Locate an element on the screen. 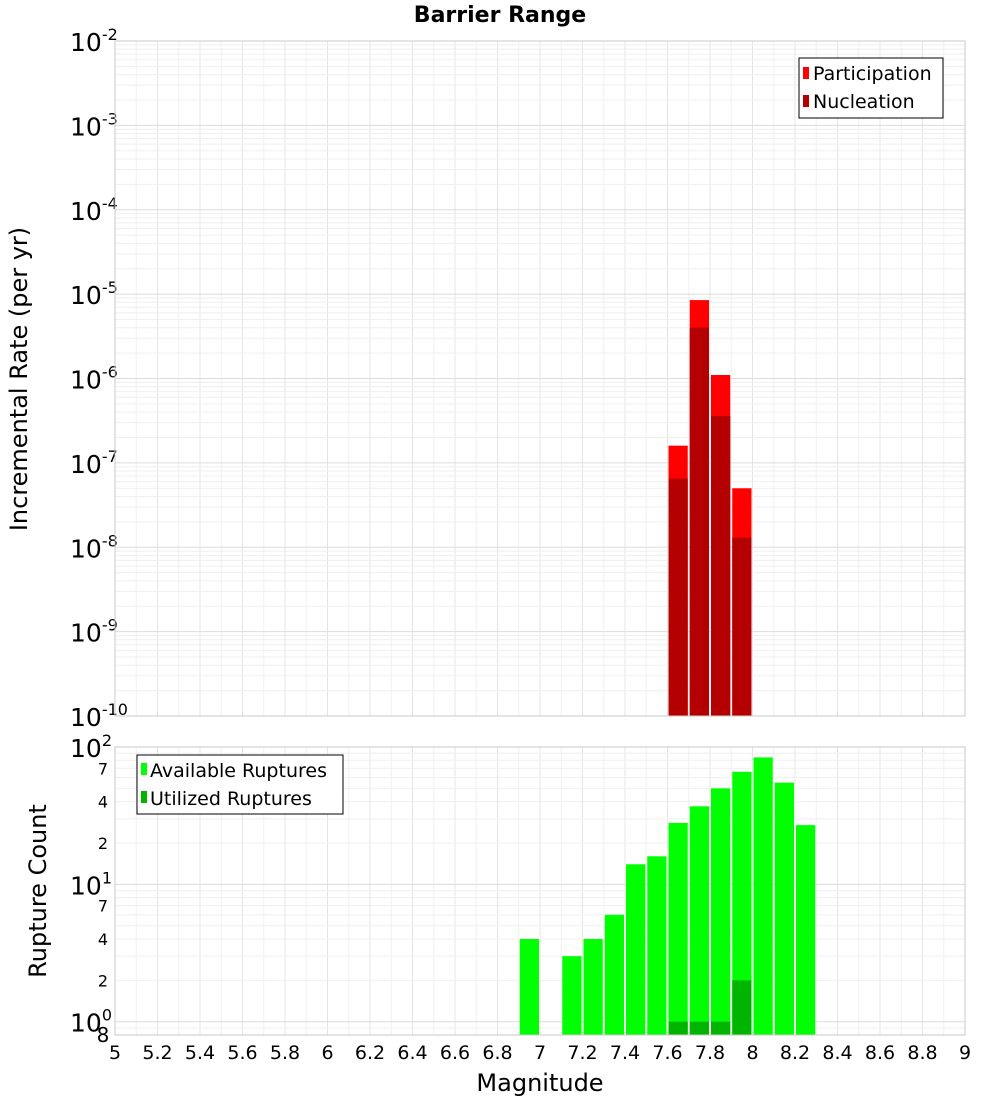  y-tick-label: 10⁰ is located at coordinates (91, 1022).